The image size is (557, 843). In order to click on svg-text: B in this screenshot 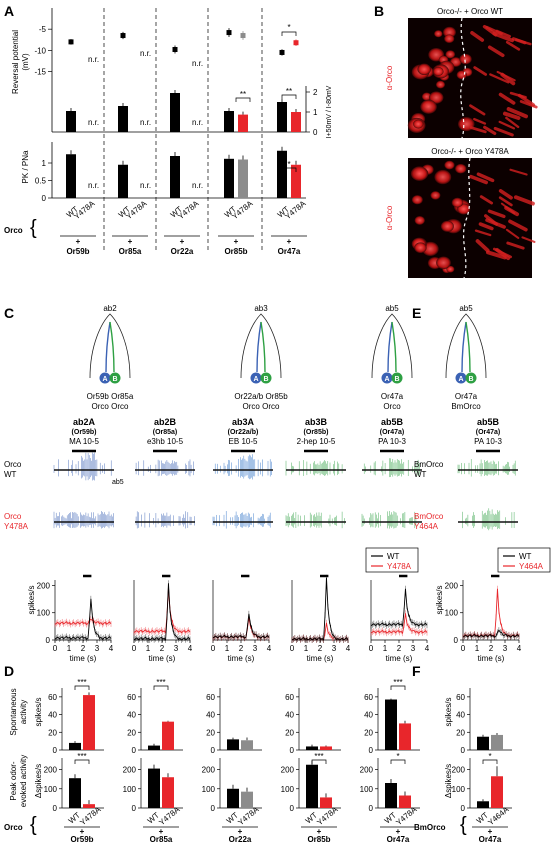, I will do `click(396, 379)`.